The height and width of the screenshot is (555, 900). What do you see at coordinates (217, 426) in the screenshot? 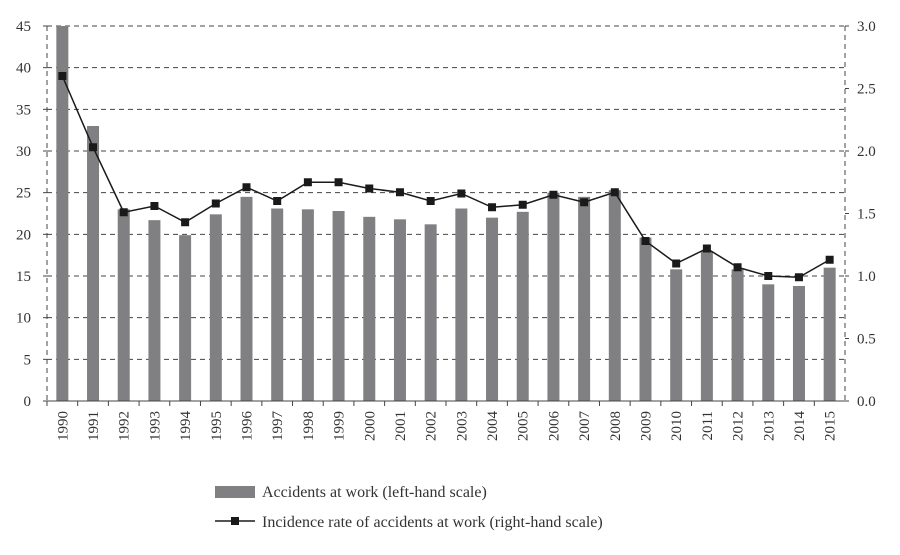
I see `x-tick-label: 1995` at bounding box center [217, 426].